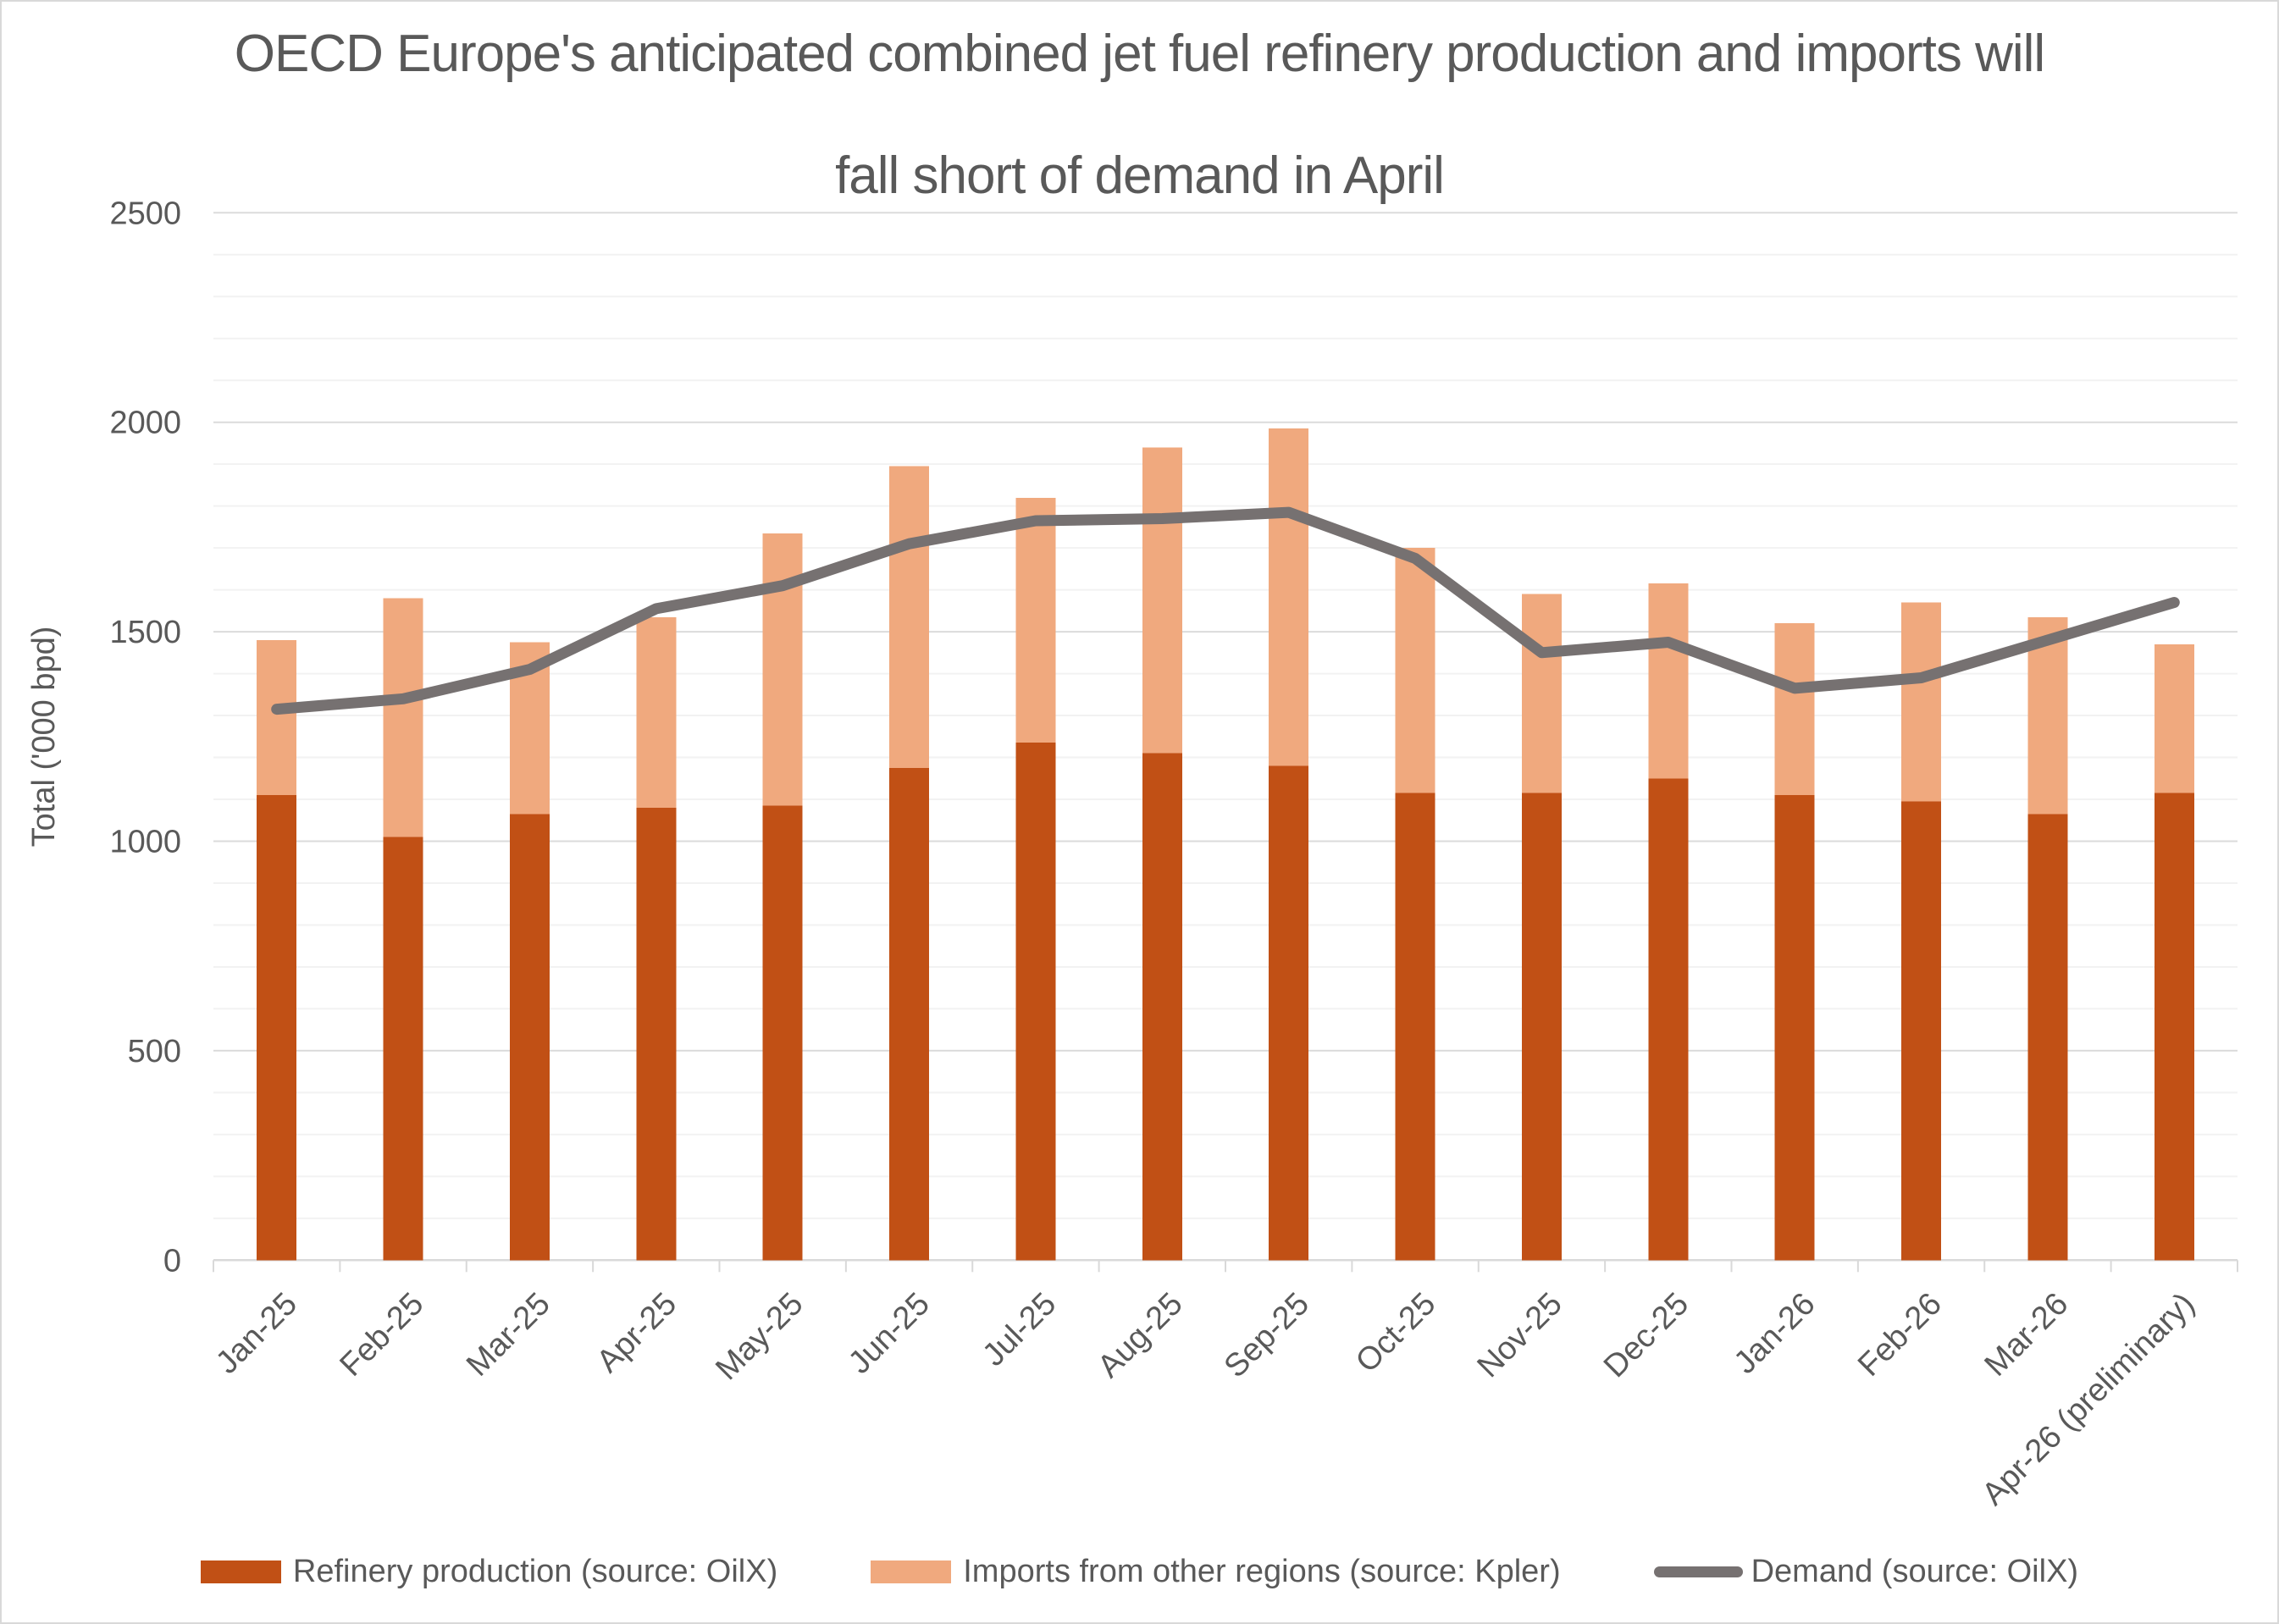 The image size is (2279, 1624). I want to click on legend-item-refinery-production: Refinery production (source: OilX), so click(489, 1572).